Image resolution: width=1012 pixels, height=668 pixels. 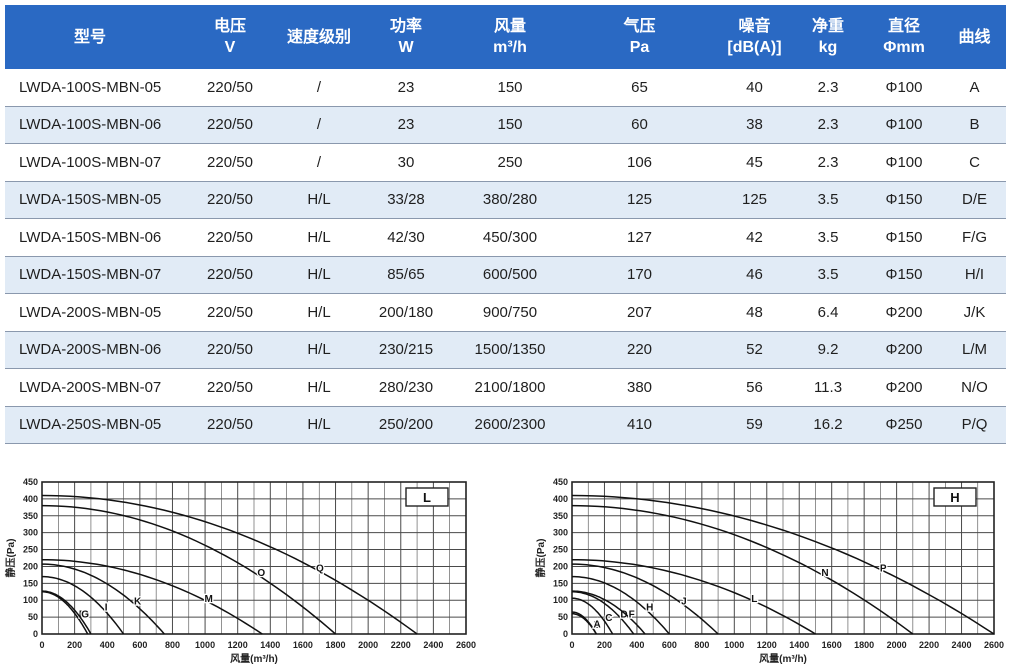 What do you see at coordinates (639, 275) in the screenshot?
I see `table-cell: 170` at bounding box center [639, 275].